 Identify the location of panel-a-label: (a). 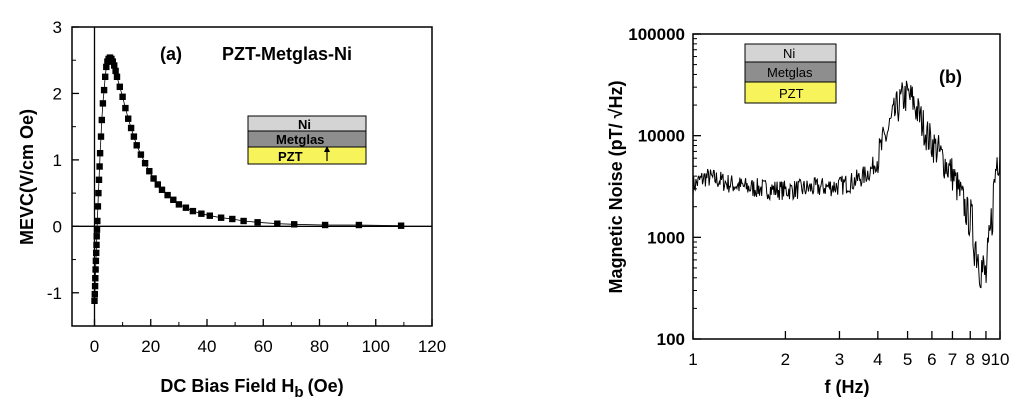
(171, 54).